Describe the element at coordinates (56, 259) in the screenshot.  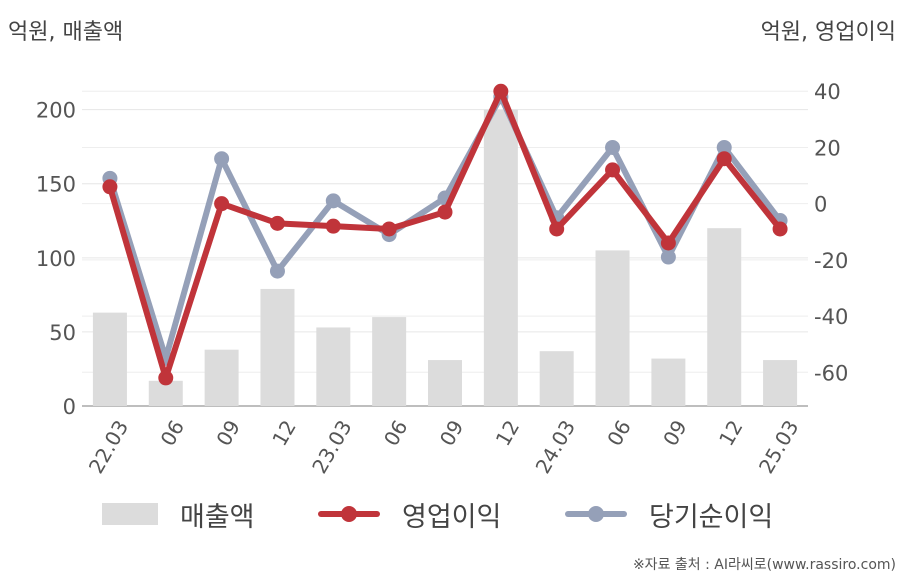
I see `left-tick-label: 100` at that location.